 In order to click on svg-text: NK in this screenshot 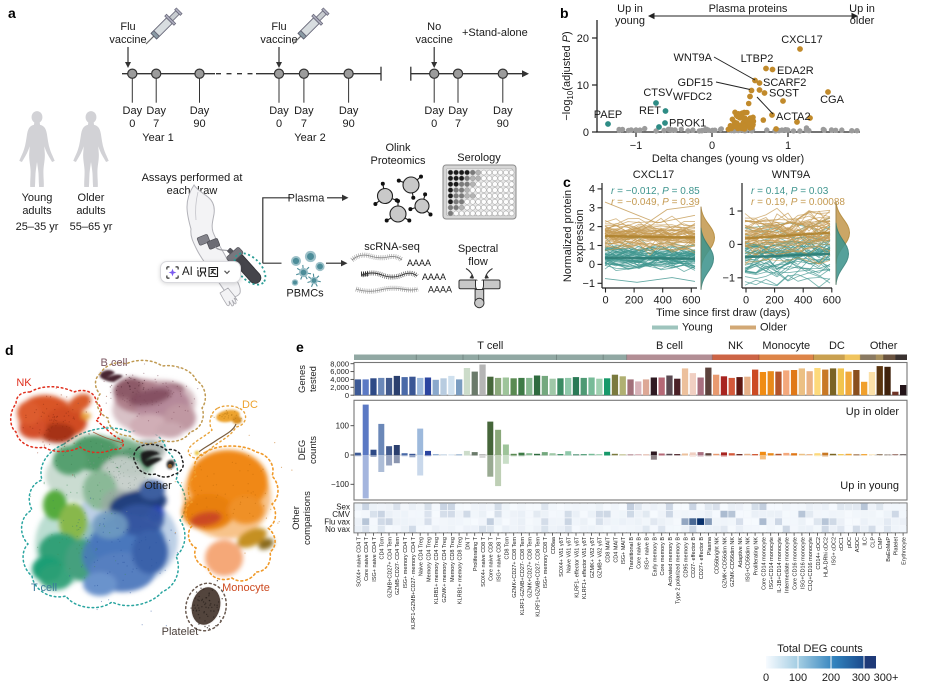, I will do `click(24, 383)`.